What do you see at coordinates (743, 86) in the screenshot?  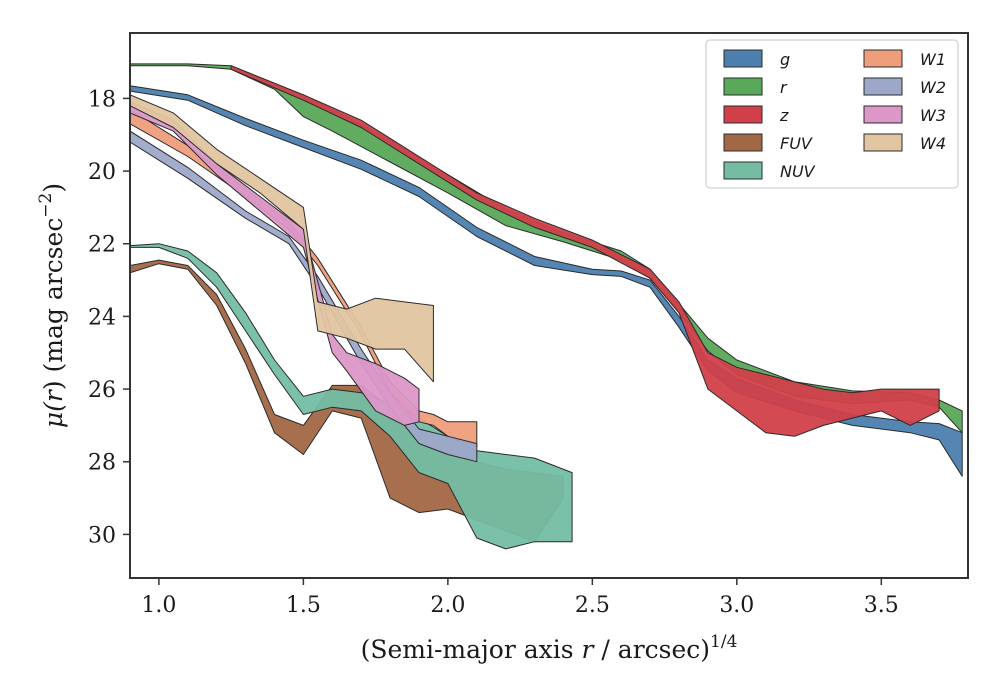 I see `legend-swatch-r` at bounding box center [743, 86].